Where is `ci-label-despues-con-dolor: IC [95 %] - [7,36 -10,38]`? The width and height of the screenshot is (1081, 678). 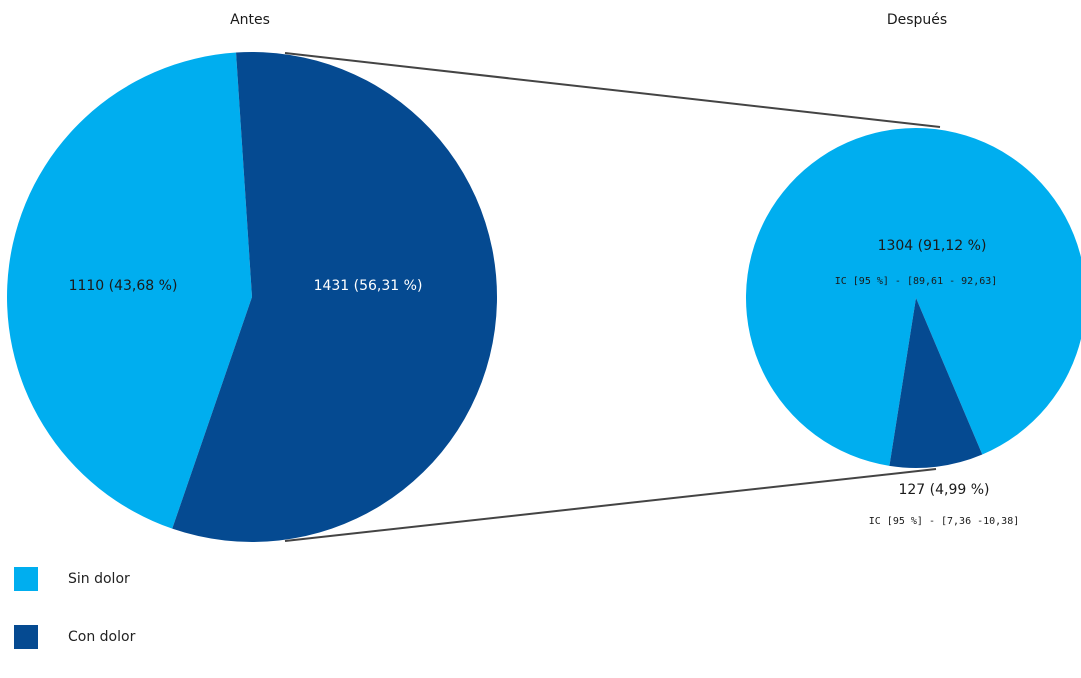
ci-label-despues-con-dolor: IC [95 %] - [7,36 -10,38] is located at coordinates (944, 521).